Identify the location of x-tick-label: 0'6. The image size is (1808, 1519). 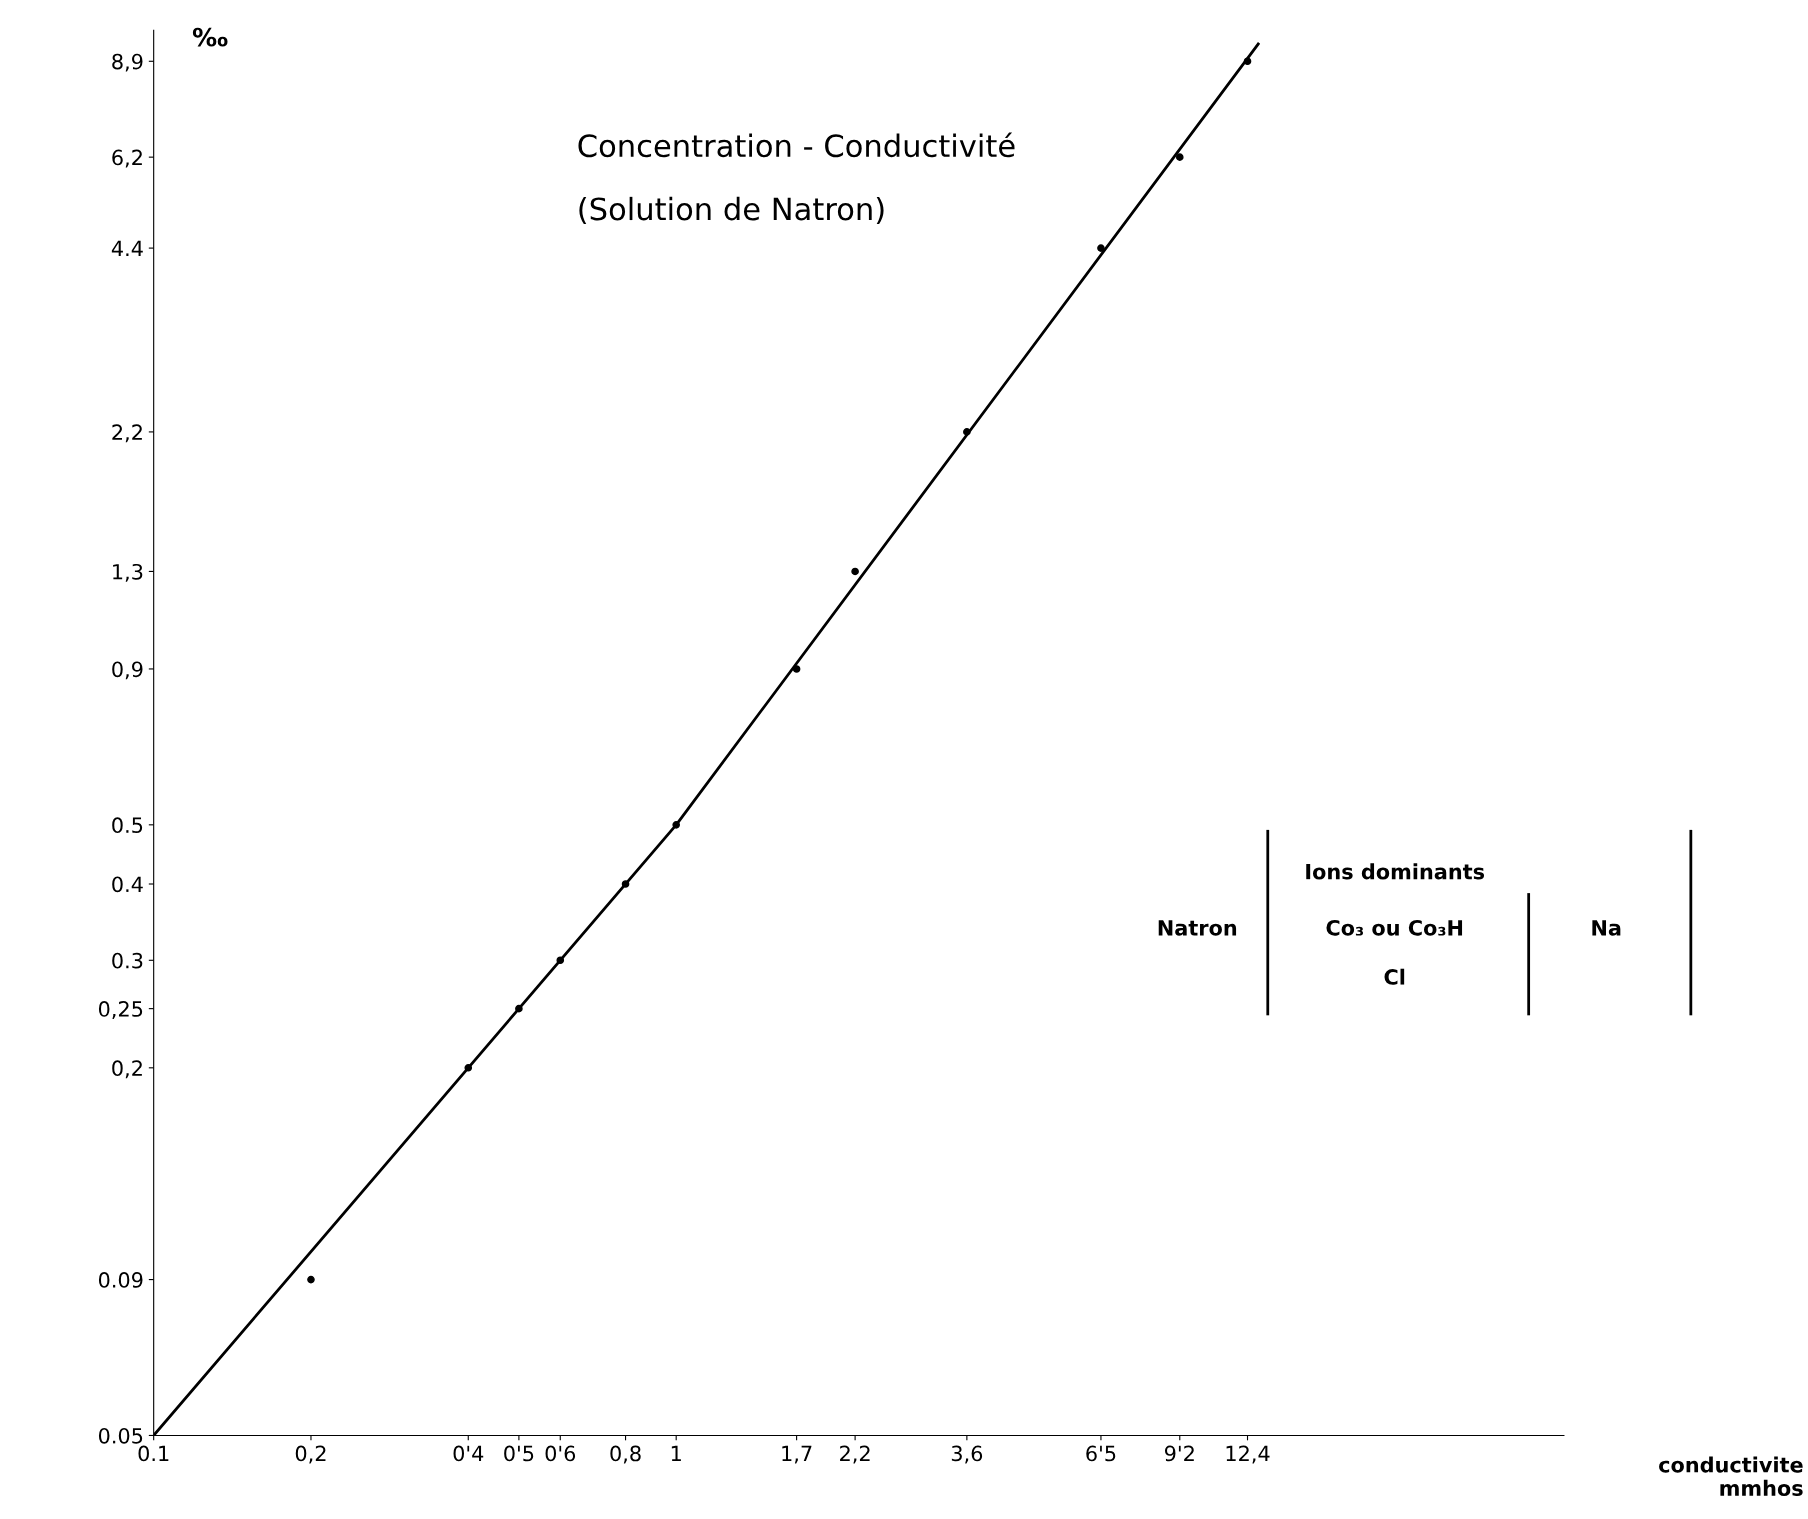
(560, 1453).